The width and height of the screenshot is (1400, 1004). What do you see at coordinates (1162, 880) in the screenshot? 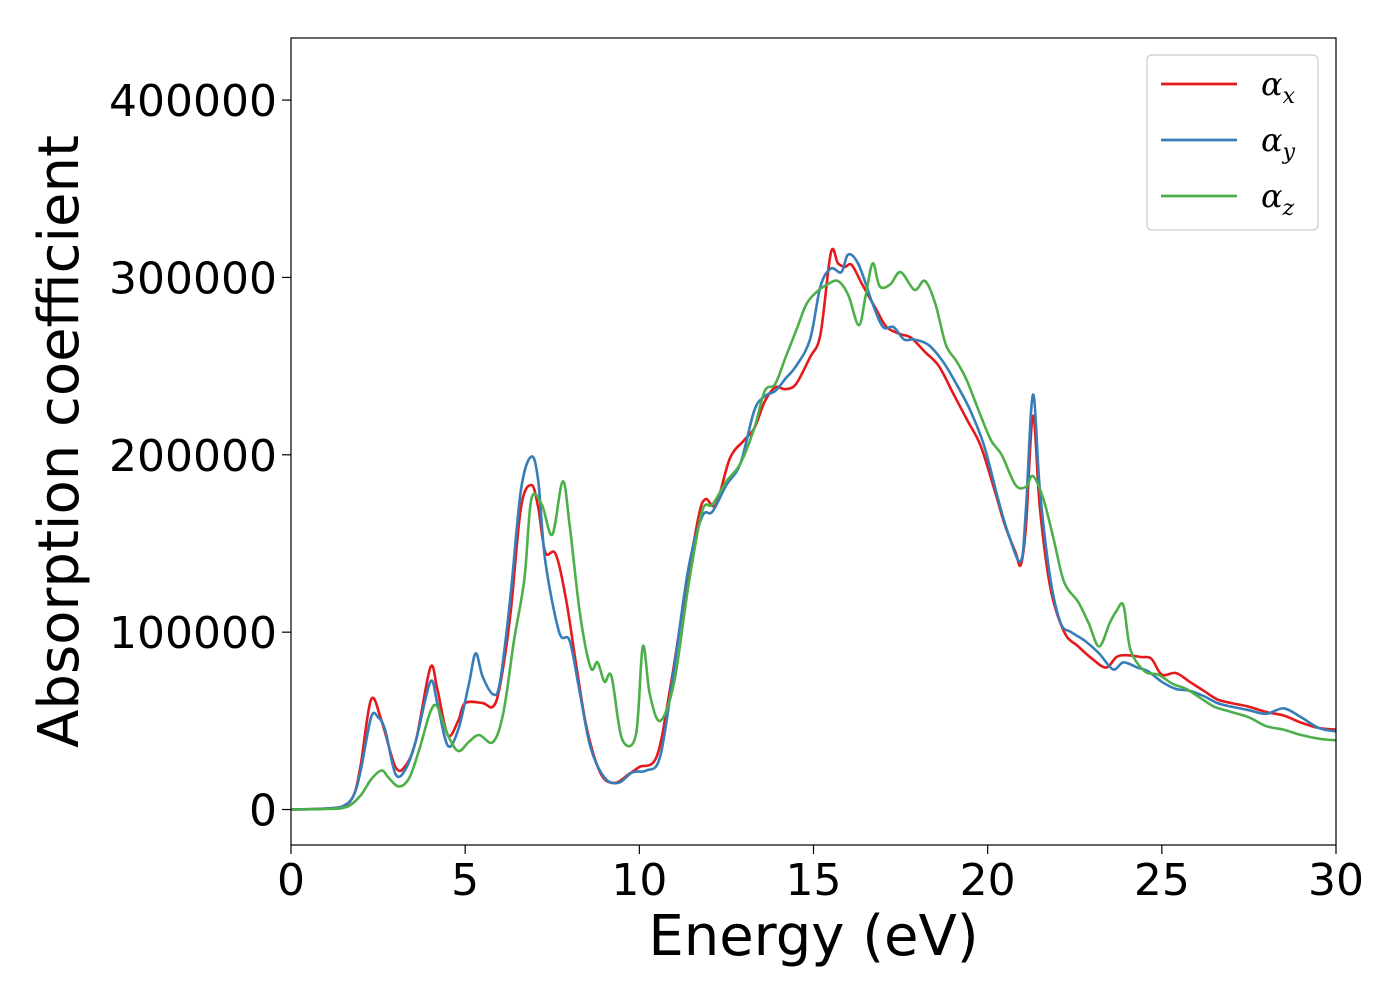
I see `x-tick-label: 25` at bounding box center [1162, 880].